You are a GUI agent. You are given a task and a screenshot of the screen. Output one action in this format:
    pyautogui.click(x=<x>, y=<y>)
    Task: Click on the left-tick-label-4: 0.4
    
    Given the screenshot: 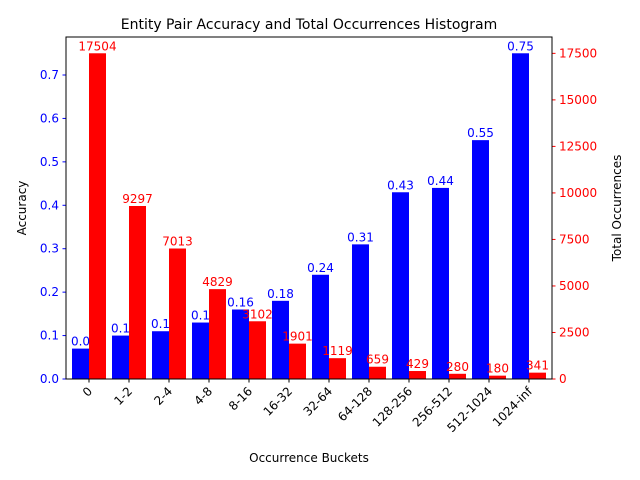 What is the action you would take?
    pyautogui.click(x=49, y=205)
    